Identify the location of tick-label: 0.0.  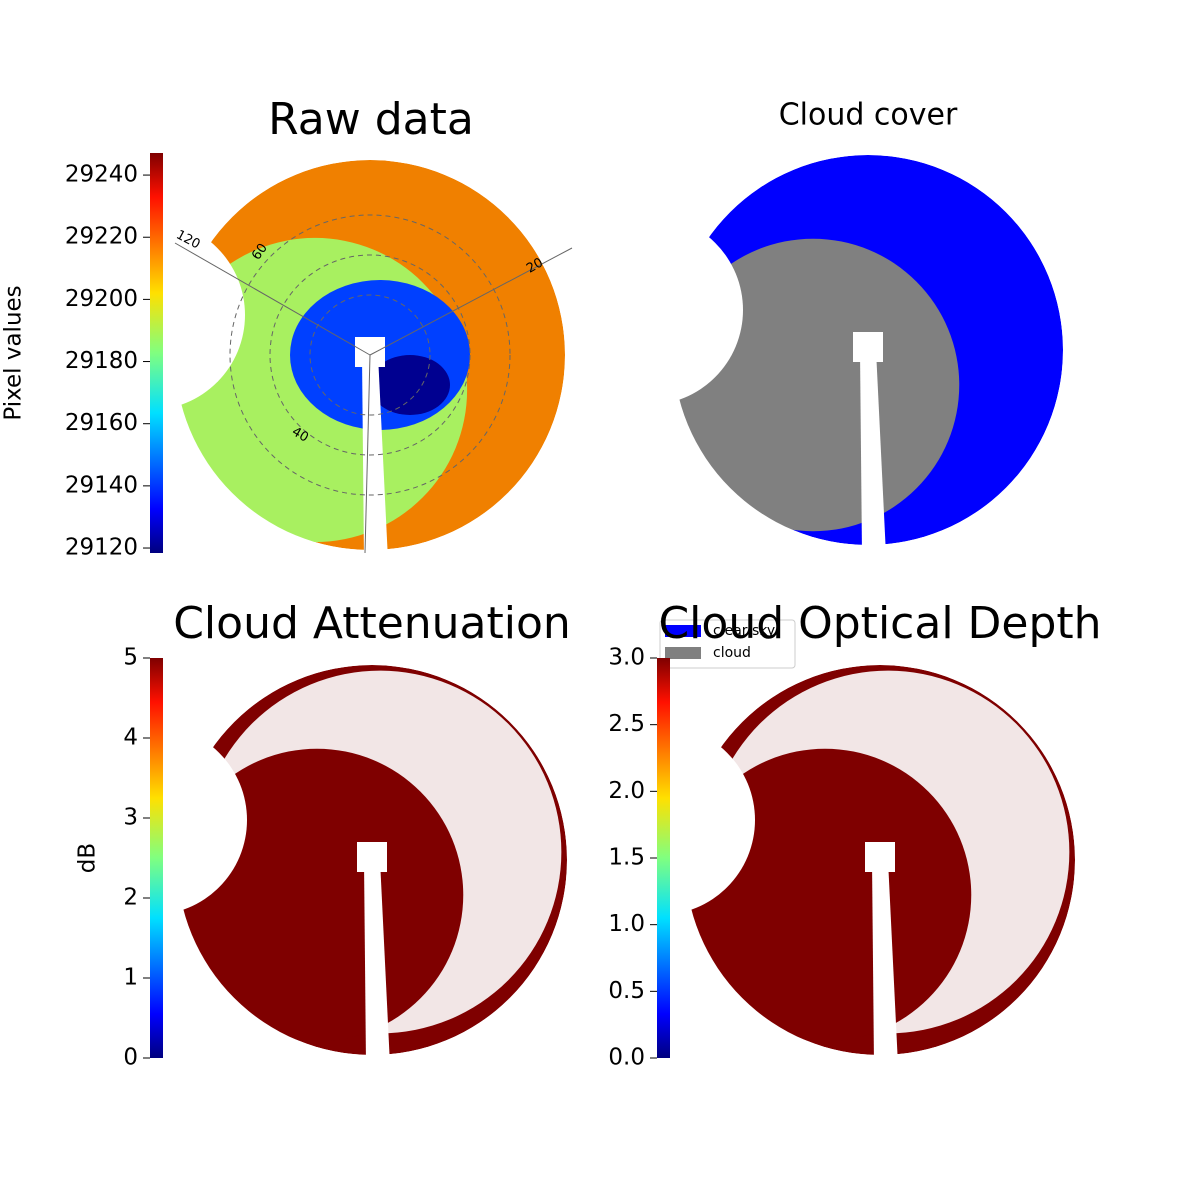
(626, 1058).